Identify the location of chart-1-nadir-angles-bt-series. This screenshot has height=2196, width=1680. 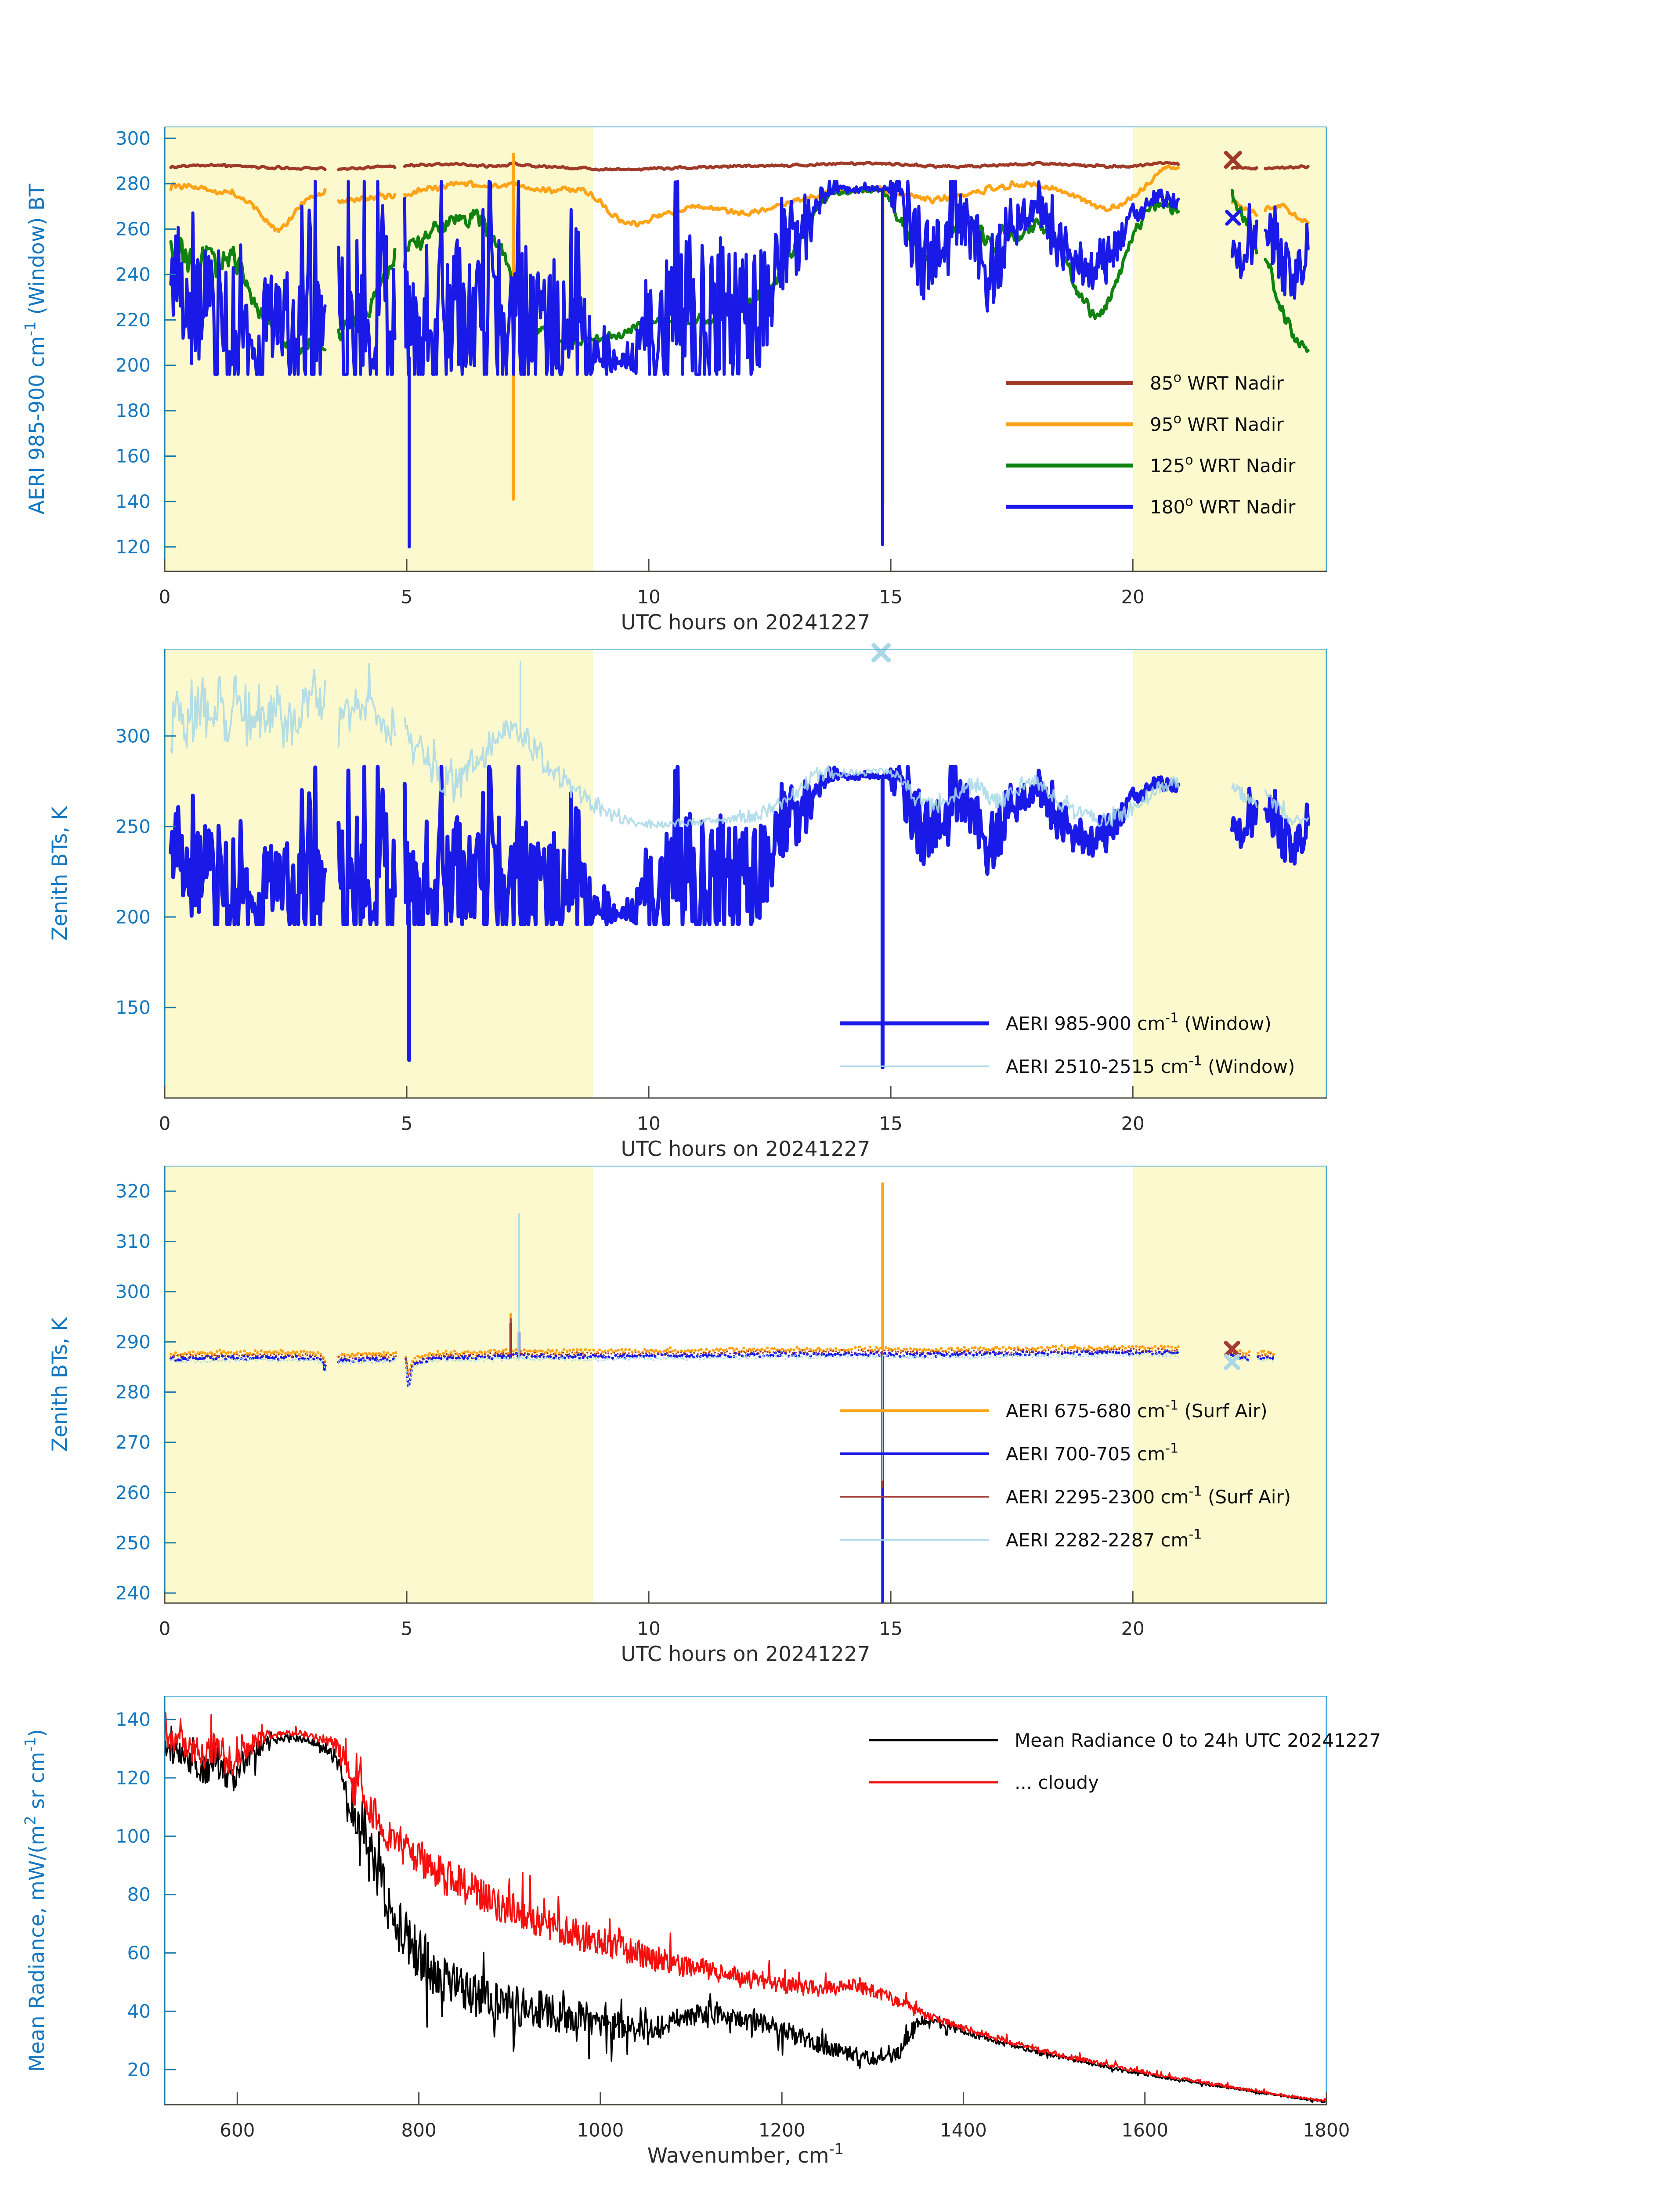
(739, 350).